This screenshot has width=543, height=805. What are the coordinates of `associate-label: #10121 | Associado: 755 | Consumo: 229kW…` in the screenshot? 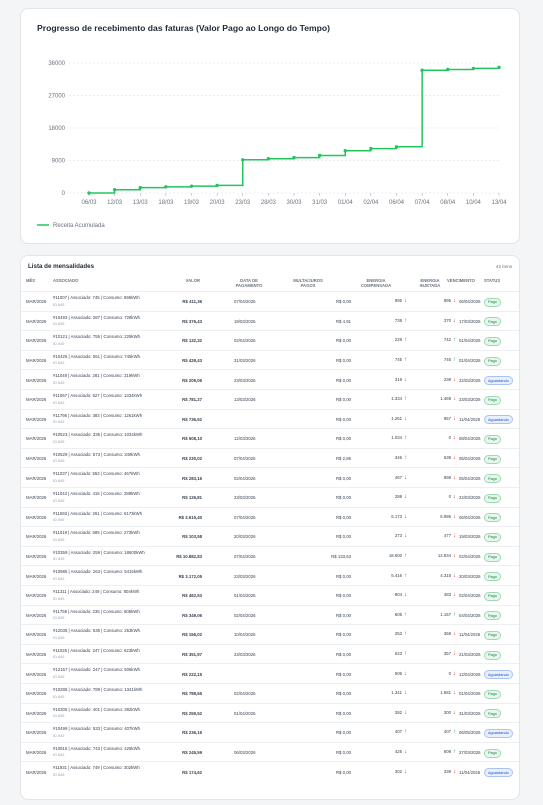 It's located at (97, 337).